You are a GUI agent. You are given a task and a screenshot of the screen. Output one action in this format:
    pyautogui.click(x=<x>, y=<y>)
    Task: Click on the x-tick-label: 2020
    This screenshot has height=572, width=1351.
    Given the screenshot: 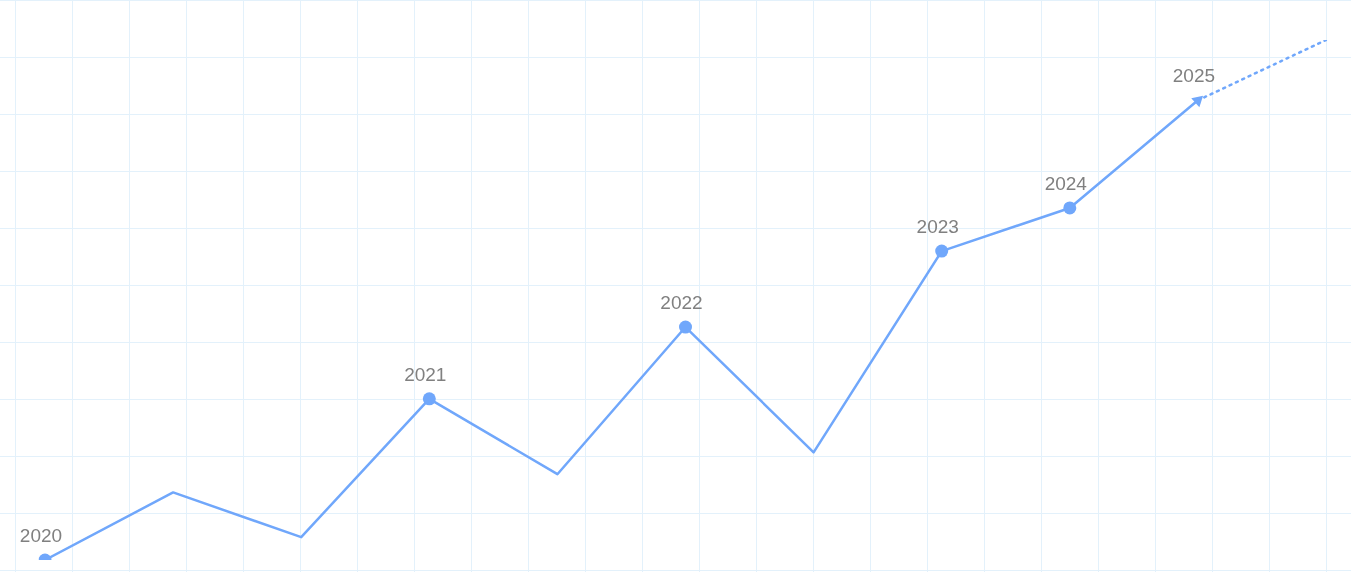 What is the action you would take?
    pyautogui.click(x=41, y=535)
    